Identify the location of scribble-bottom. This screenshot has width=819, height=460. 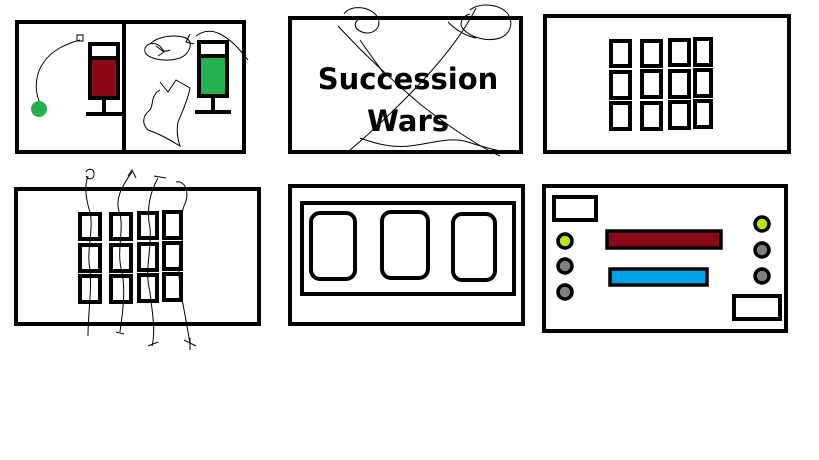
(167, 113).